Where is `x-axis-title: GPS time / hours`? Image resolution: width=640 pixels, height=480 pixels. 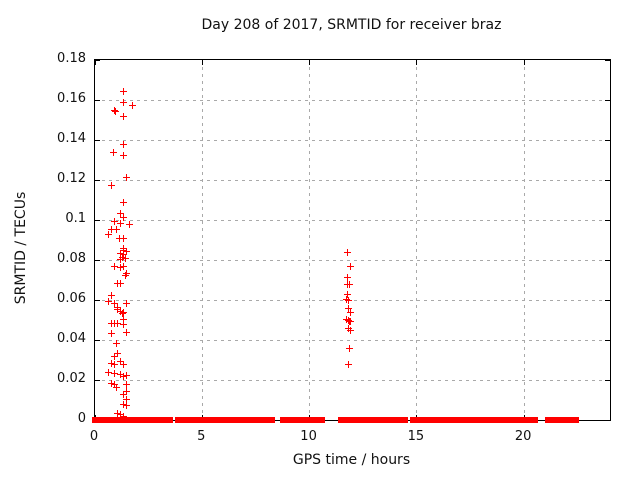 x-axis-title: GPS time / hours is located at coordinates (351, 460).